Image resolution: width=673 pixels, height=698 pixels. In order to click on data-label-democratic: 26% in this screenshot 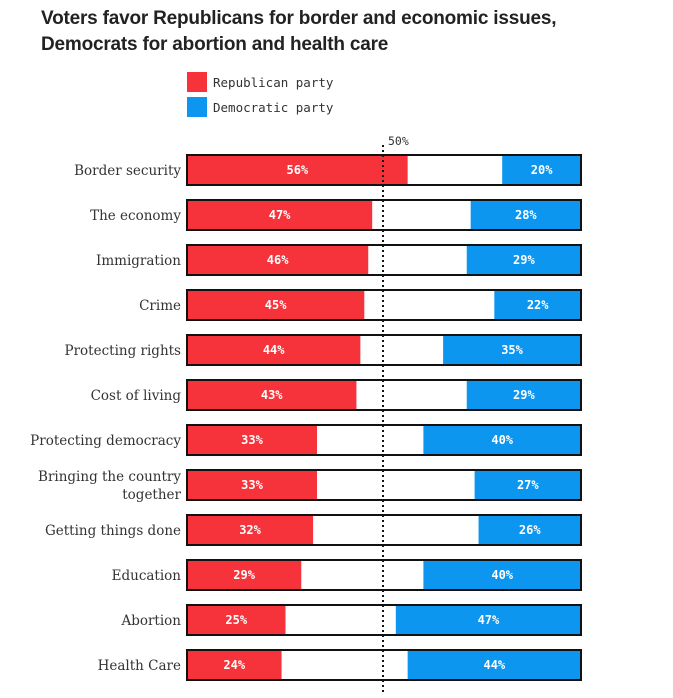, I will do `click(530, 530)`.